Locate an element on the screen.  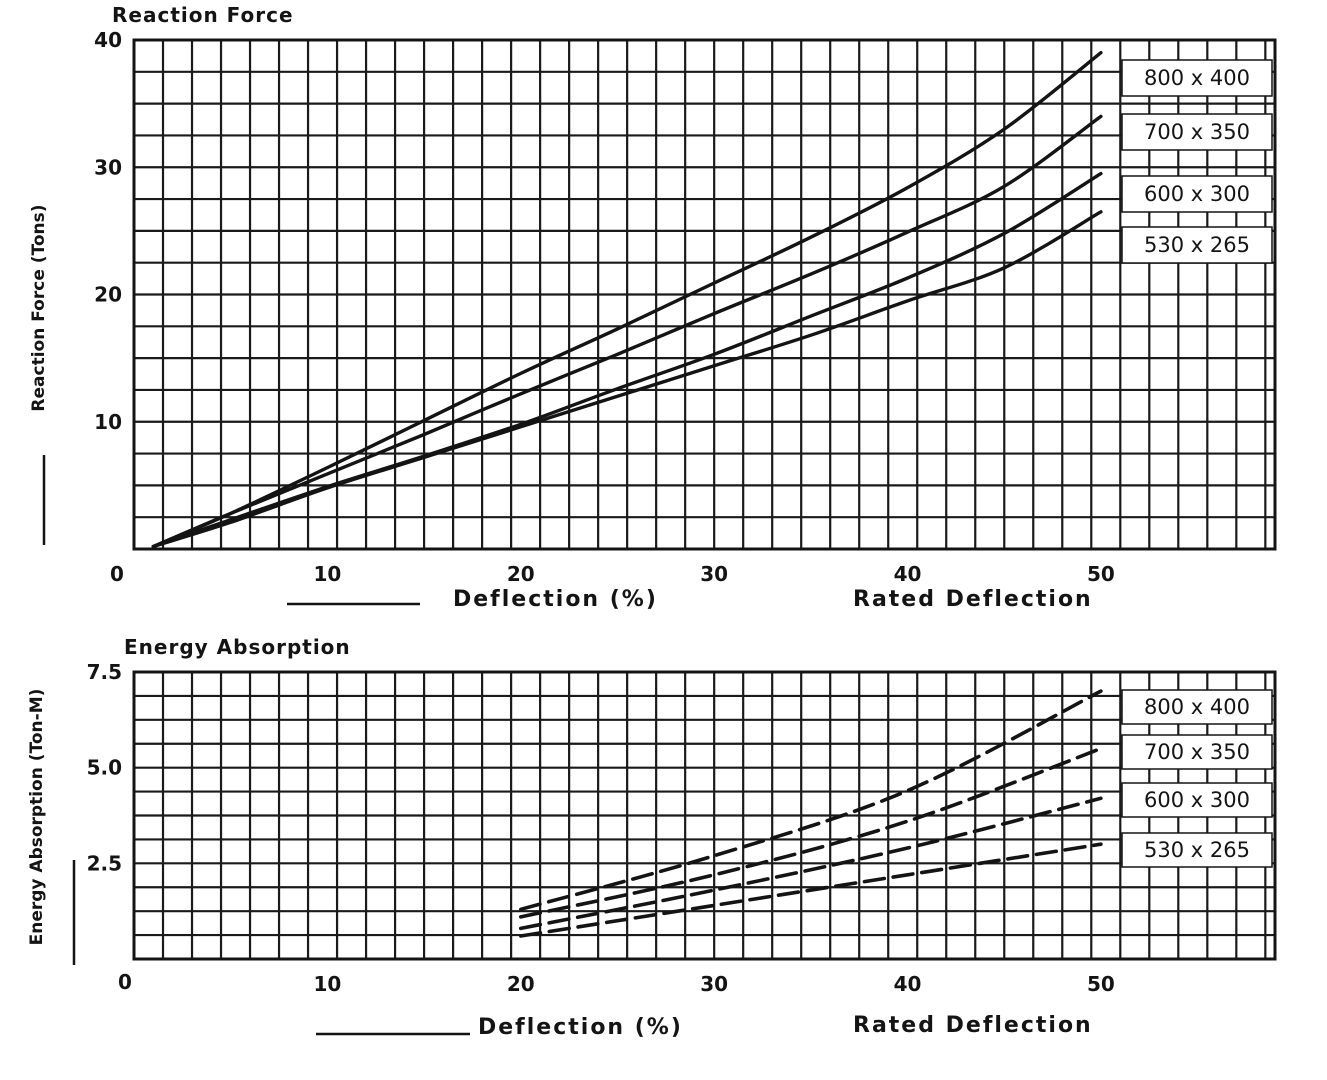
y-tick-label: 40 is located at coordinates (108, 40).